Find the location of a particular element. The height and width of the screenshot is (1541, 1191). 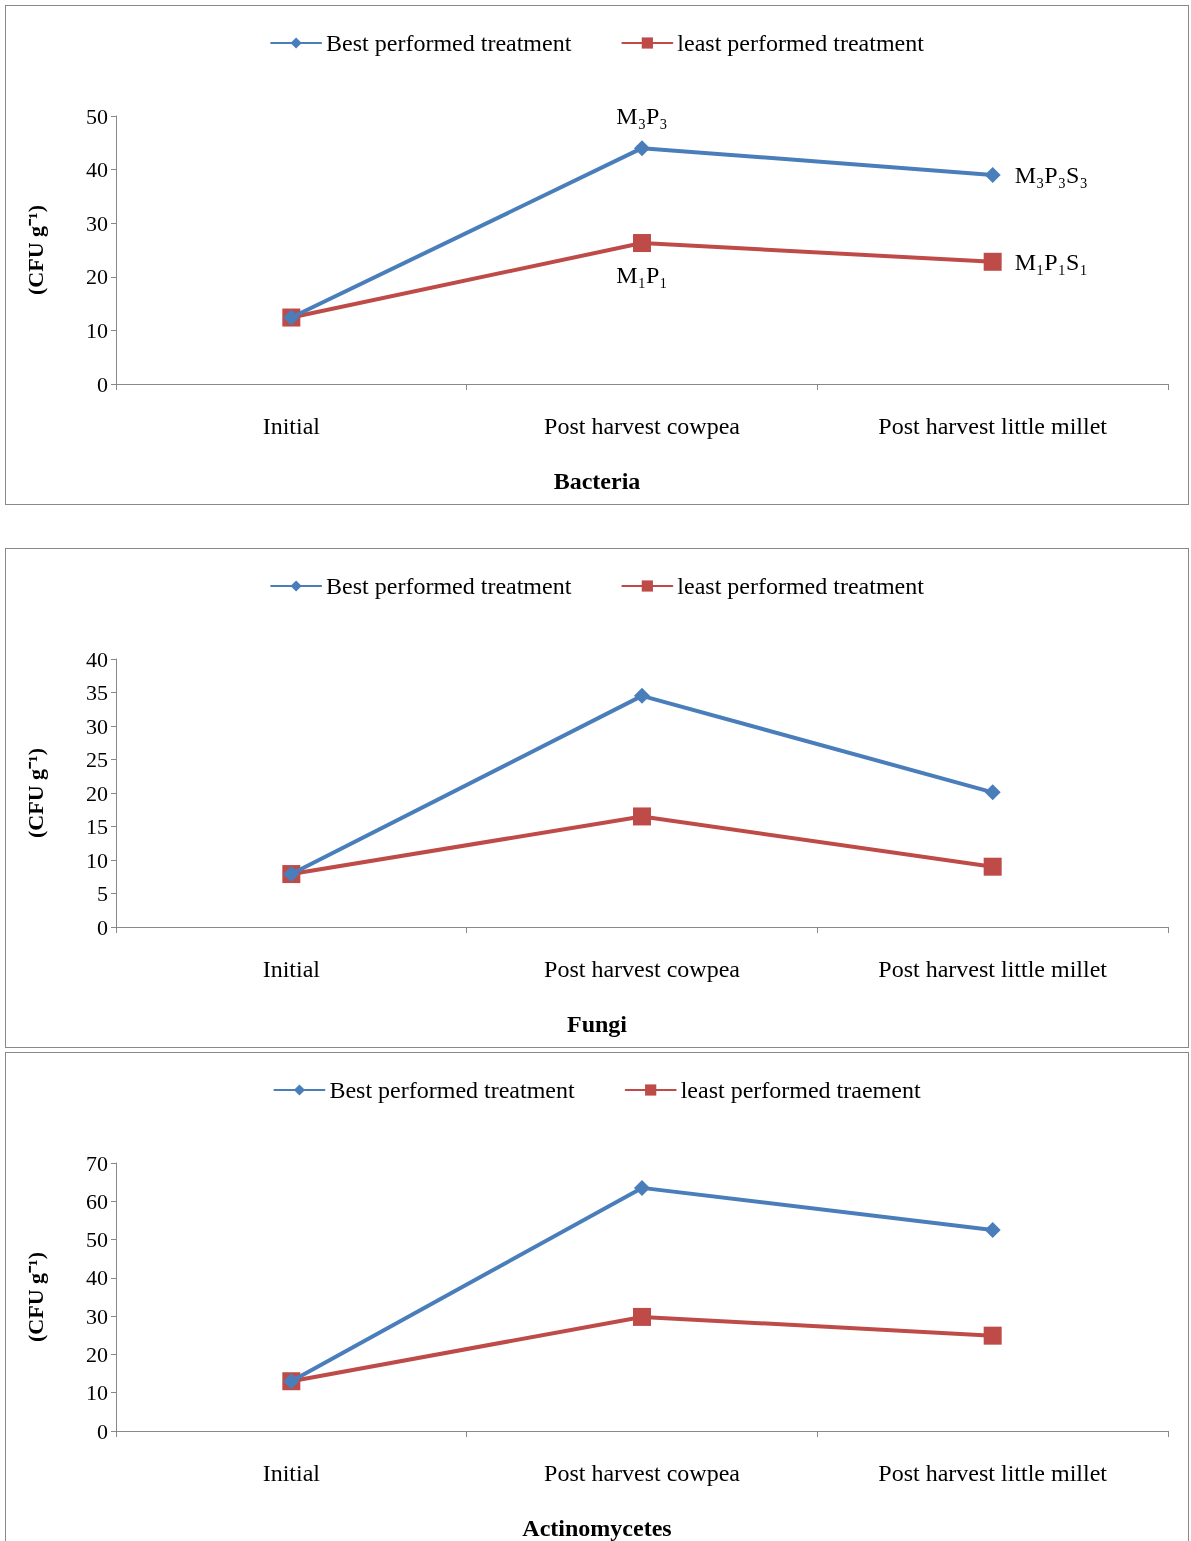

y-tick-label: 5 is located at coordinates (102, 893).